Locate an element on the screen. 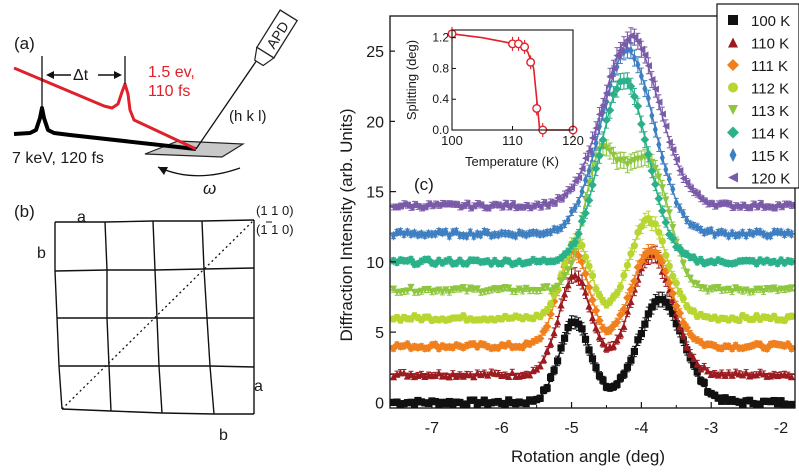 The width and height of the screenshot is (799, 472). inset-y-tick-label: 0.8 is located at coordinates (440, 68).